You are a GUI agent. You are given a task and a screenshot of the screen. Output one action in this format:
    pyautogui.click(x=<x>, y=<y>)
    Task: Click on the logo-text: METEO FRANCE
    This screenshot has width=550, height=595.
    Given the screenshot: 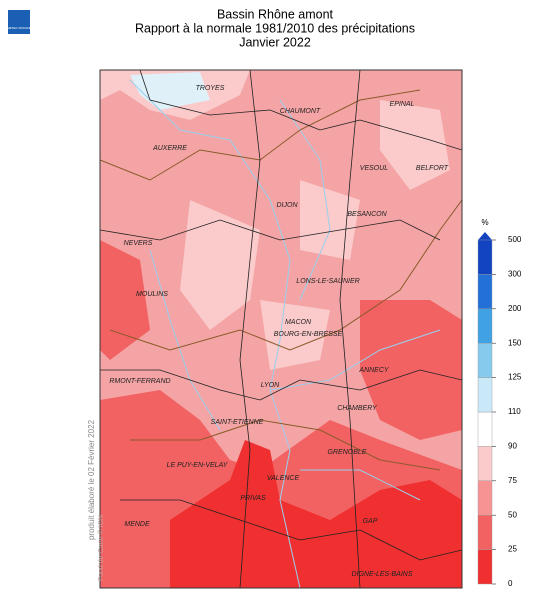 What is the action you would take?
    pyautogui.click(x=19, y=28)
    